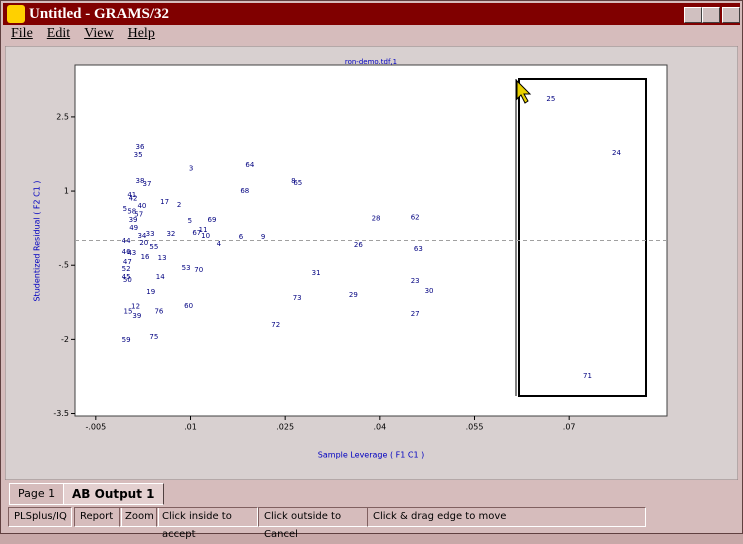 The image size is (743, 544). Describe the element at coordinates (37, 240) in the screenshot. I see `y-axis-label: Studentized Residual ( F2 C1 )` at that location.